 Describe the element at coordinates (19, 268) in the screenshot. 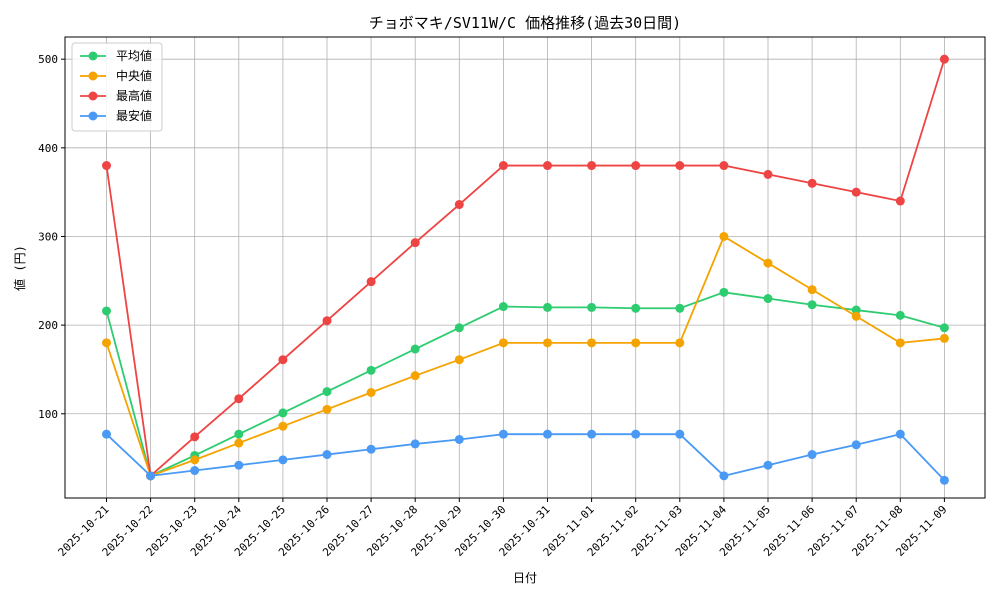

I see `y-axis-label: 値 (円)` at that location.